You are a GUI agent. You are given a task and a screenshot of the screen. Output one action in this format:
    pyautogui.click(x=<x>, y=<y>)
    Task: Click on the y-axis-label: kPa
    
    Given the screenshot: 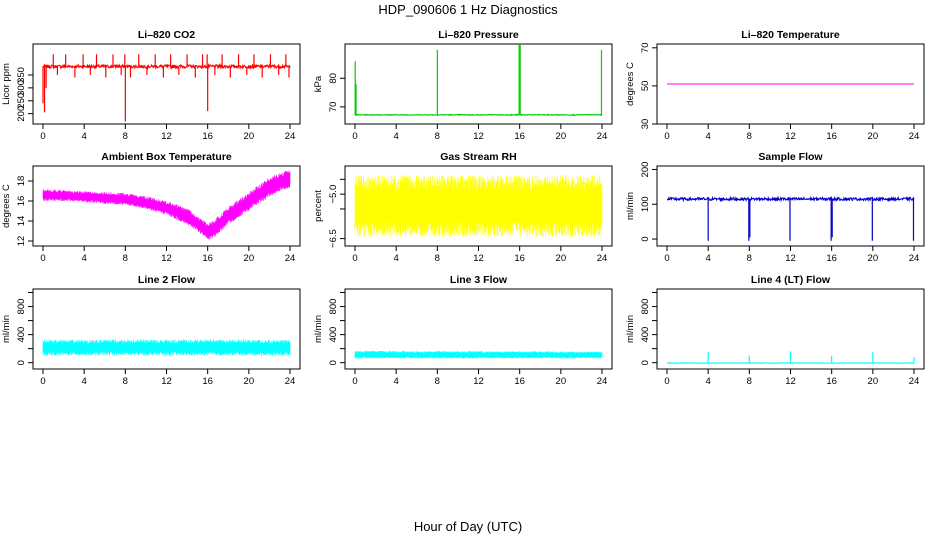 What is the action you would take?
    pyautogui.click(x=318, y=83)
    